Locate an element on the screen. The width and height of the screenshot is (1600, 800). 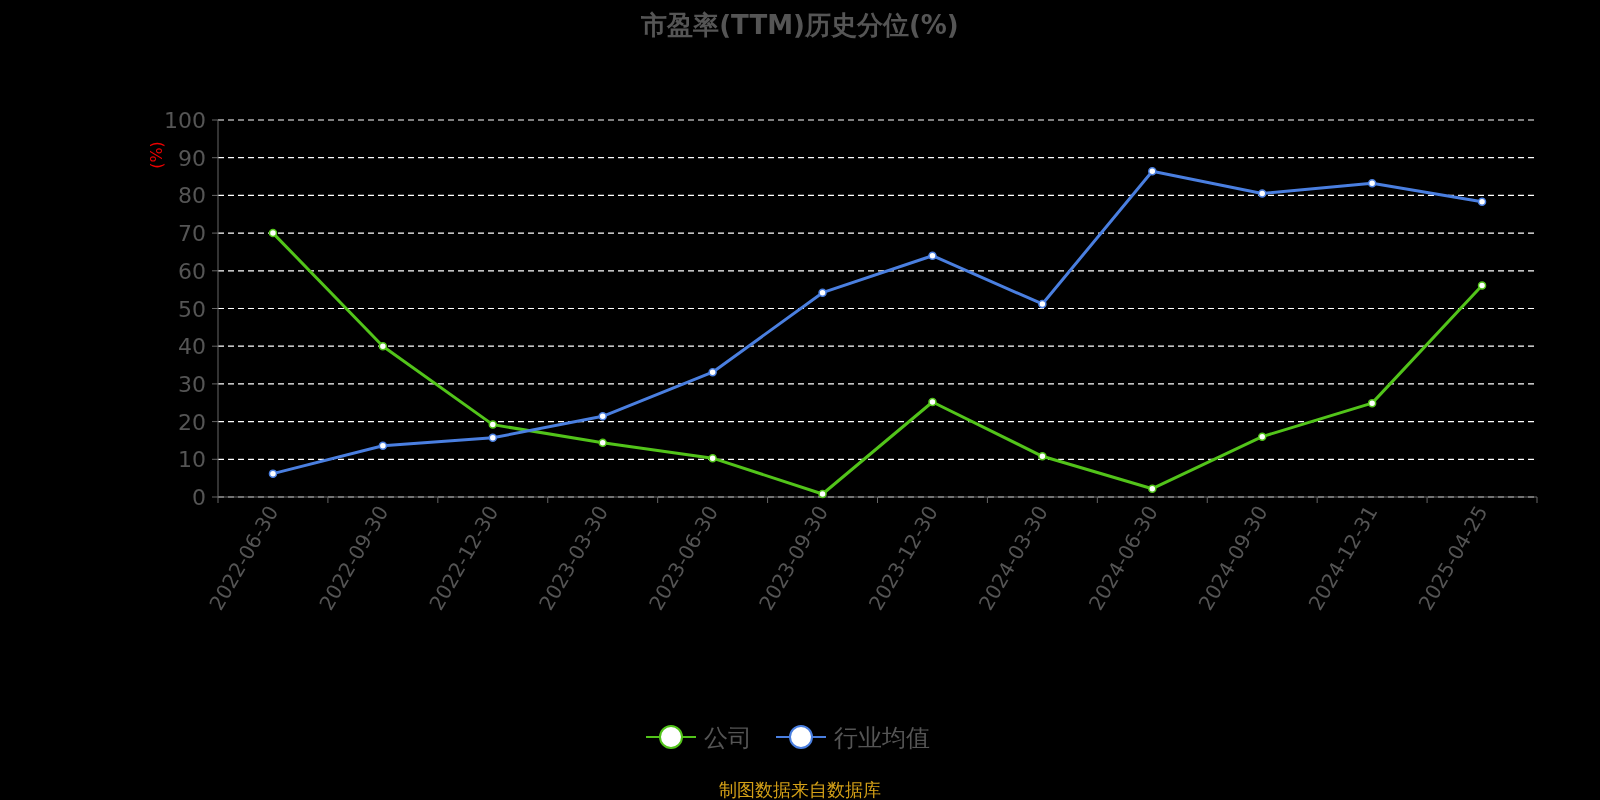
y-tick-label: 100 is located at coordinates (185, 120).